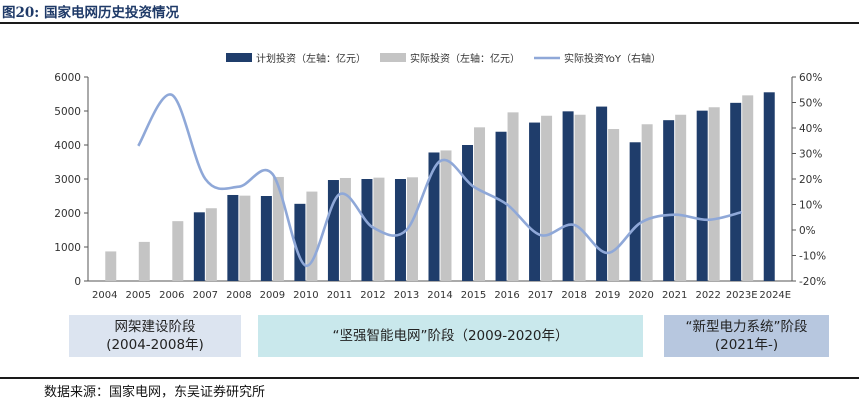 Image resolution: width=859 pixels, height=415 pixels. I want to click on bar-planned-2015, so click(468, 213).